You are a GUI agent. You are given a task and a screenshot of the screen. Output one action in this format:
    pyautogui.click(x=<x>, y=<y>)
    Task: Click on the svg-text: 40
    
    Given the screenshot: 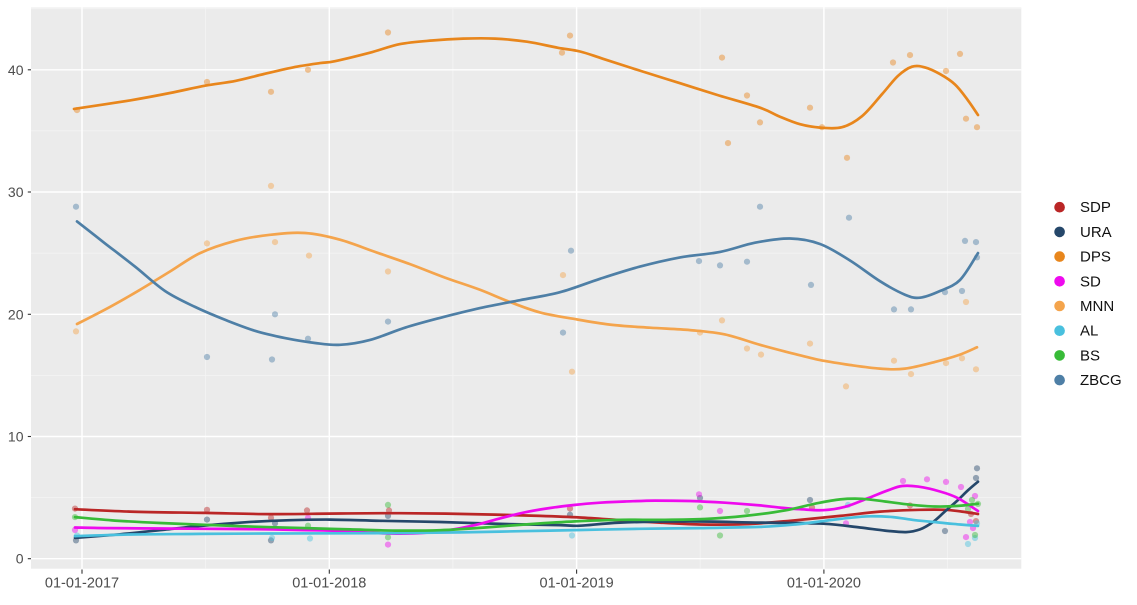 What is the action you would take?
    pyautogui.click(x=16, y=70)
    